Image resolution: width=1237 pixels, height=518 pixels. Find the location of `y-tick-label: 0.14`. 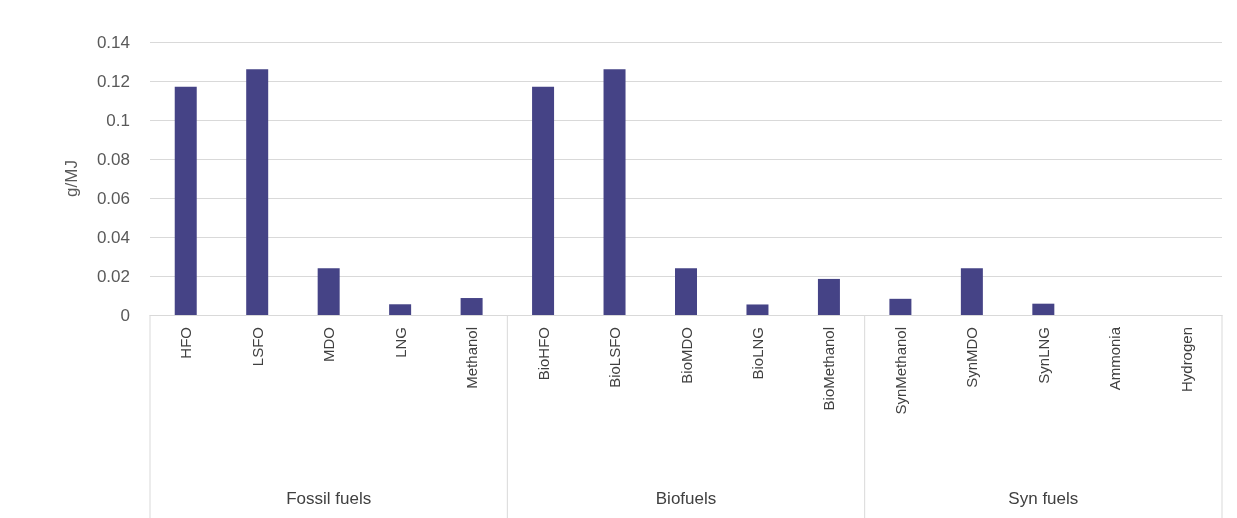

y-tick-label: 0.14 is located at coordinates (113, 42).